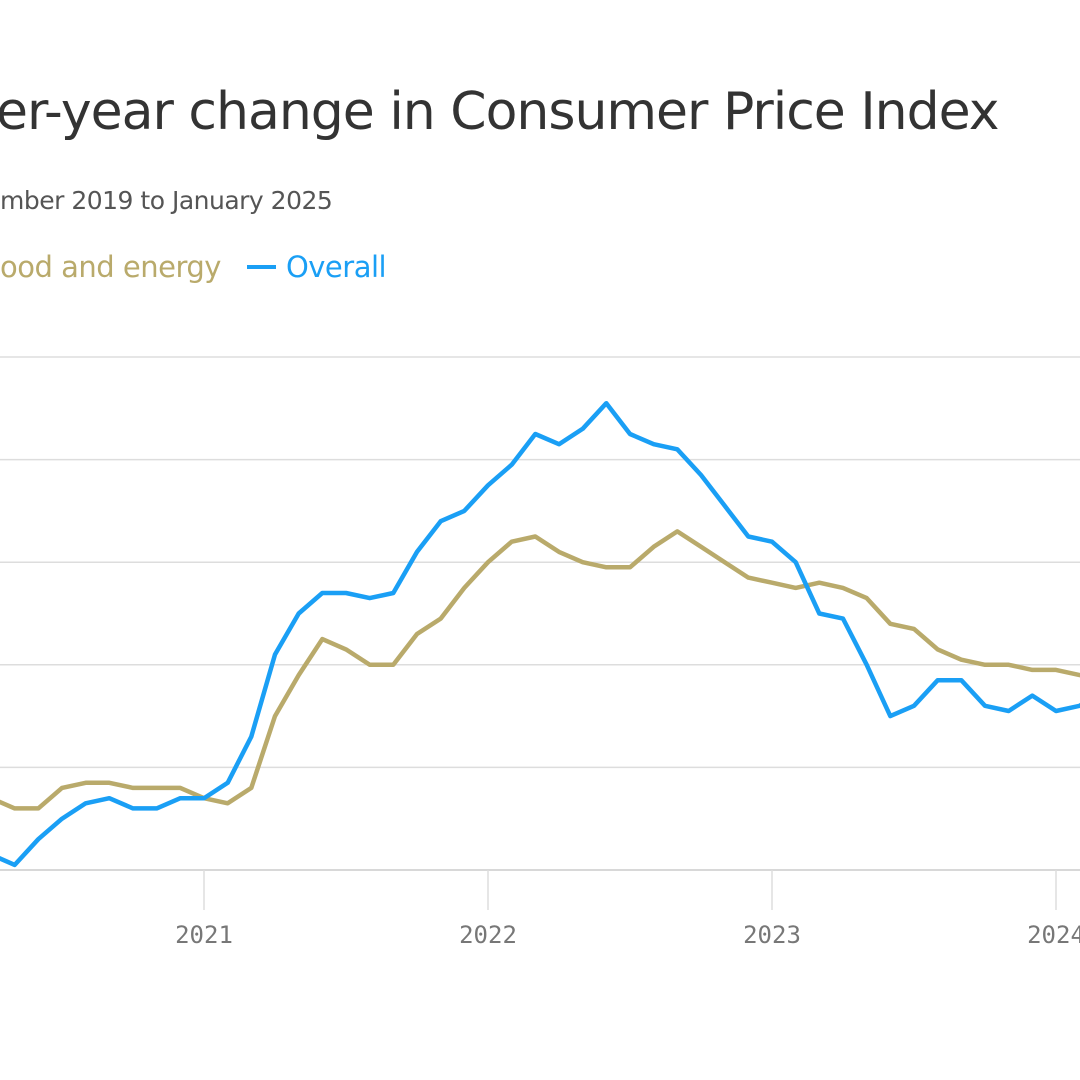 The image size is (1080, 1080). I want to click on legend-swatch-overall, so click(261, 267).